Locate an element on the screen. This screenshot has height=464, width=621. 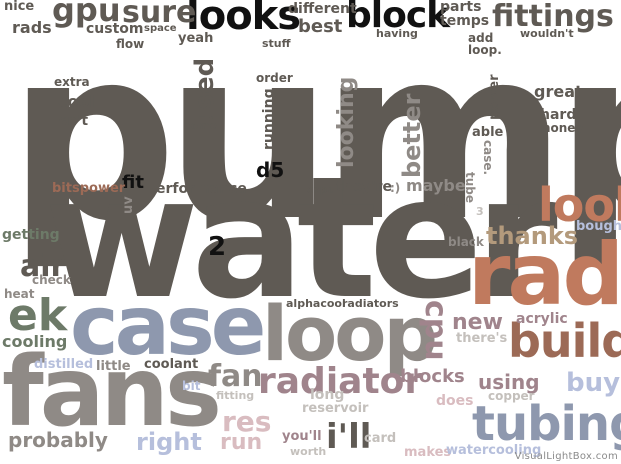
word-ill: i'll is located at coordinates (349, 437).